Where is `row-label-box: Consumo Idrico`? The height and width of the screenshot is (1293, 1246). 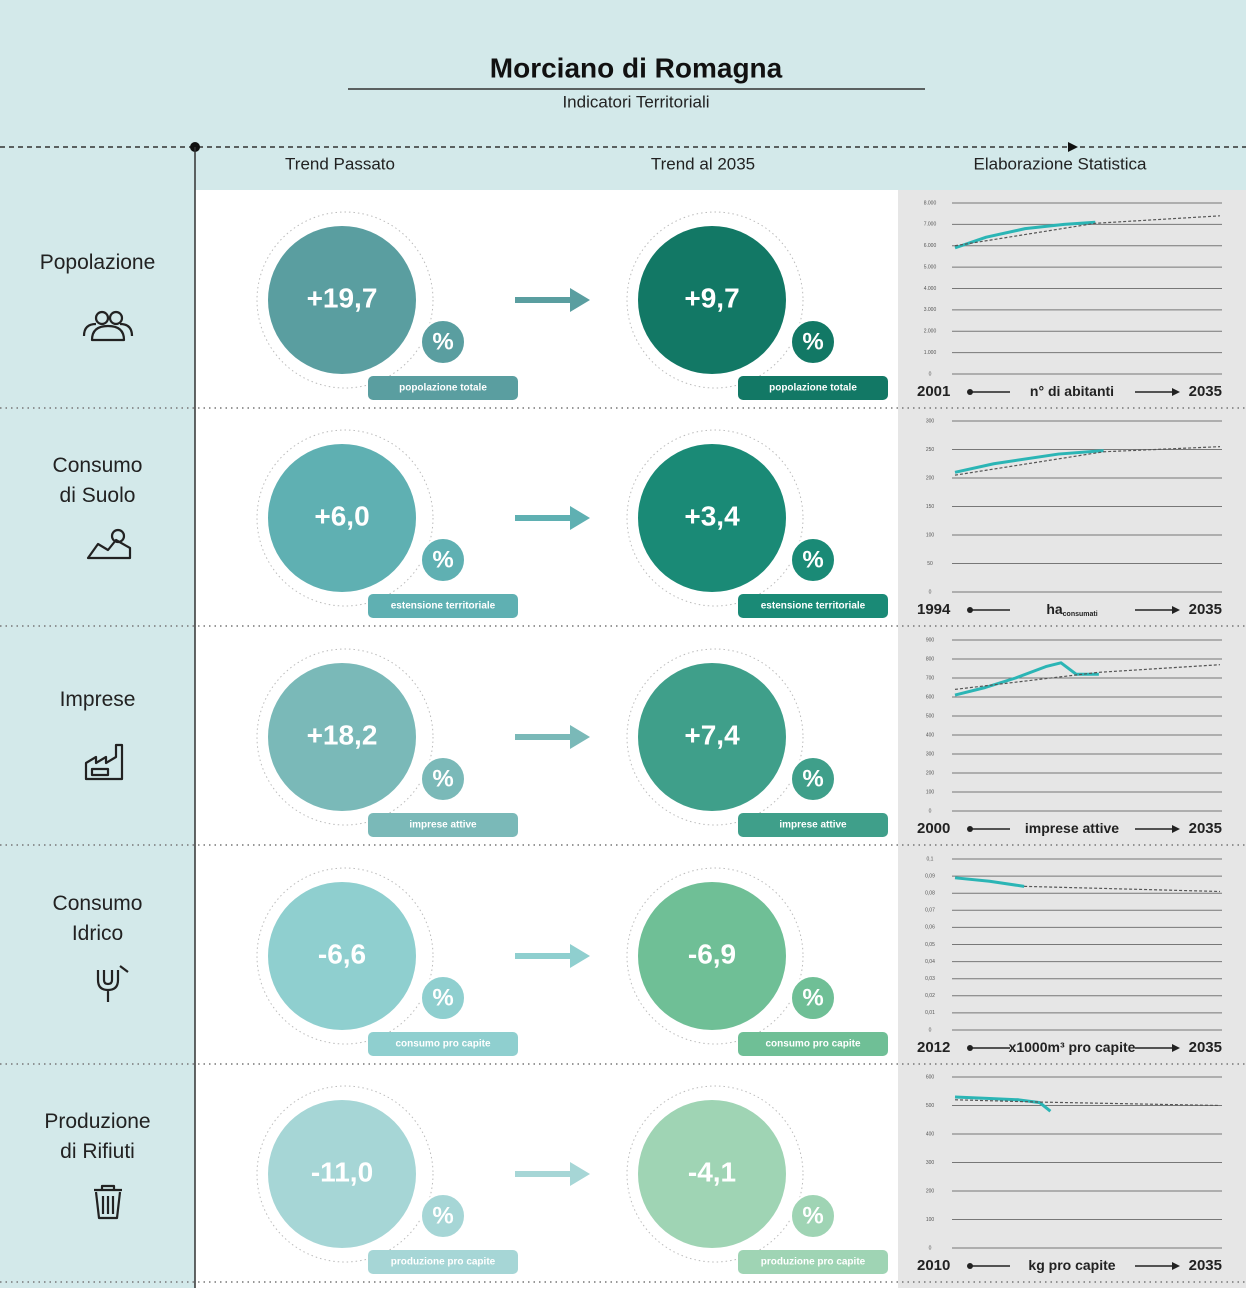
row-label-box: Consumo Idrico is located at coordinates (98, 918).